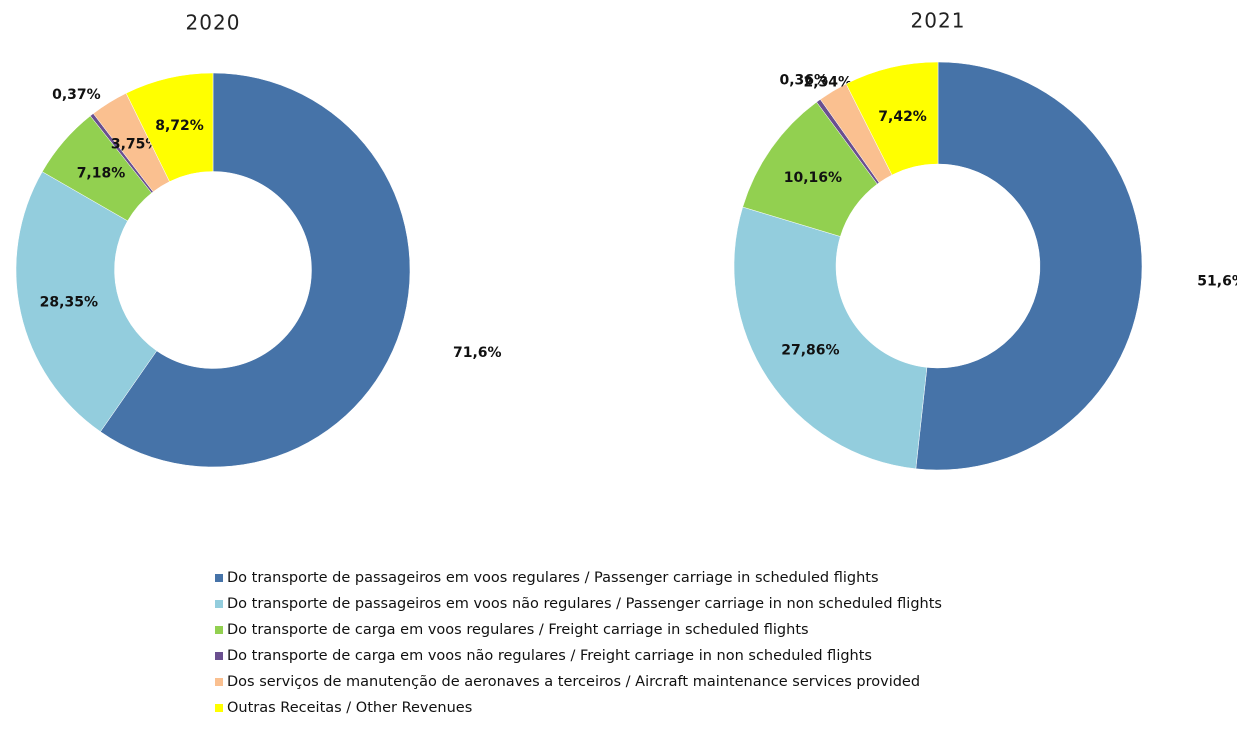 The height and width of the screenshot is (751, 1237). What do you see at coordinates (477, 353) in the screenshot?
I see `data-label: 71,6%` at bounding box center [477, 353].